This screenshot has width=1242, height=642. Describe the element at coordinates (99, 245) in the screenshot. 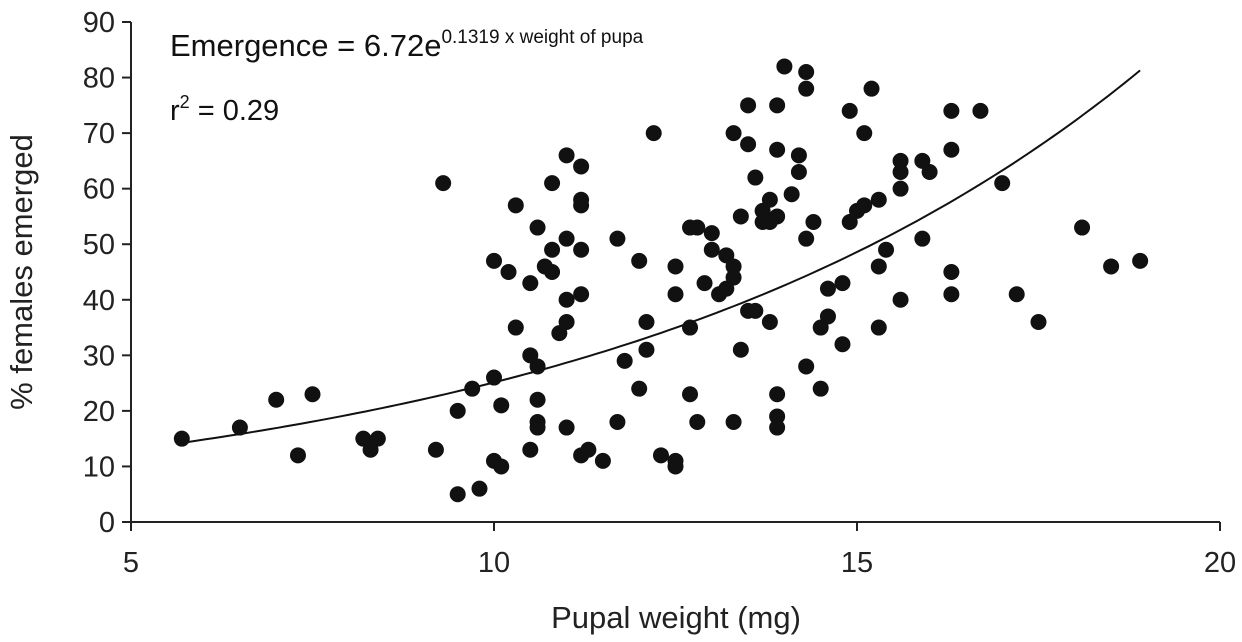

I see `y-tick-label: 50` at that location.